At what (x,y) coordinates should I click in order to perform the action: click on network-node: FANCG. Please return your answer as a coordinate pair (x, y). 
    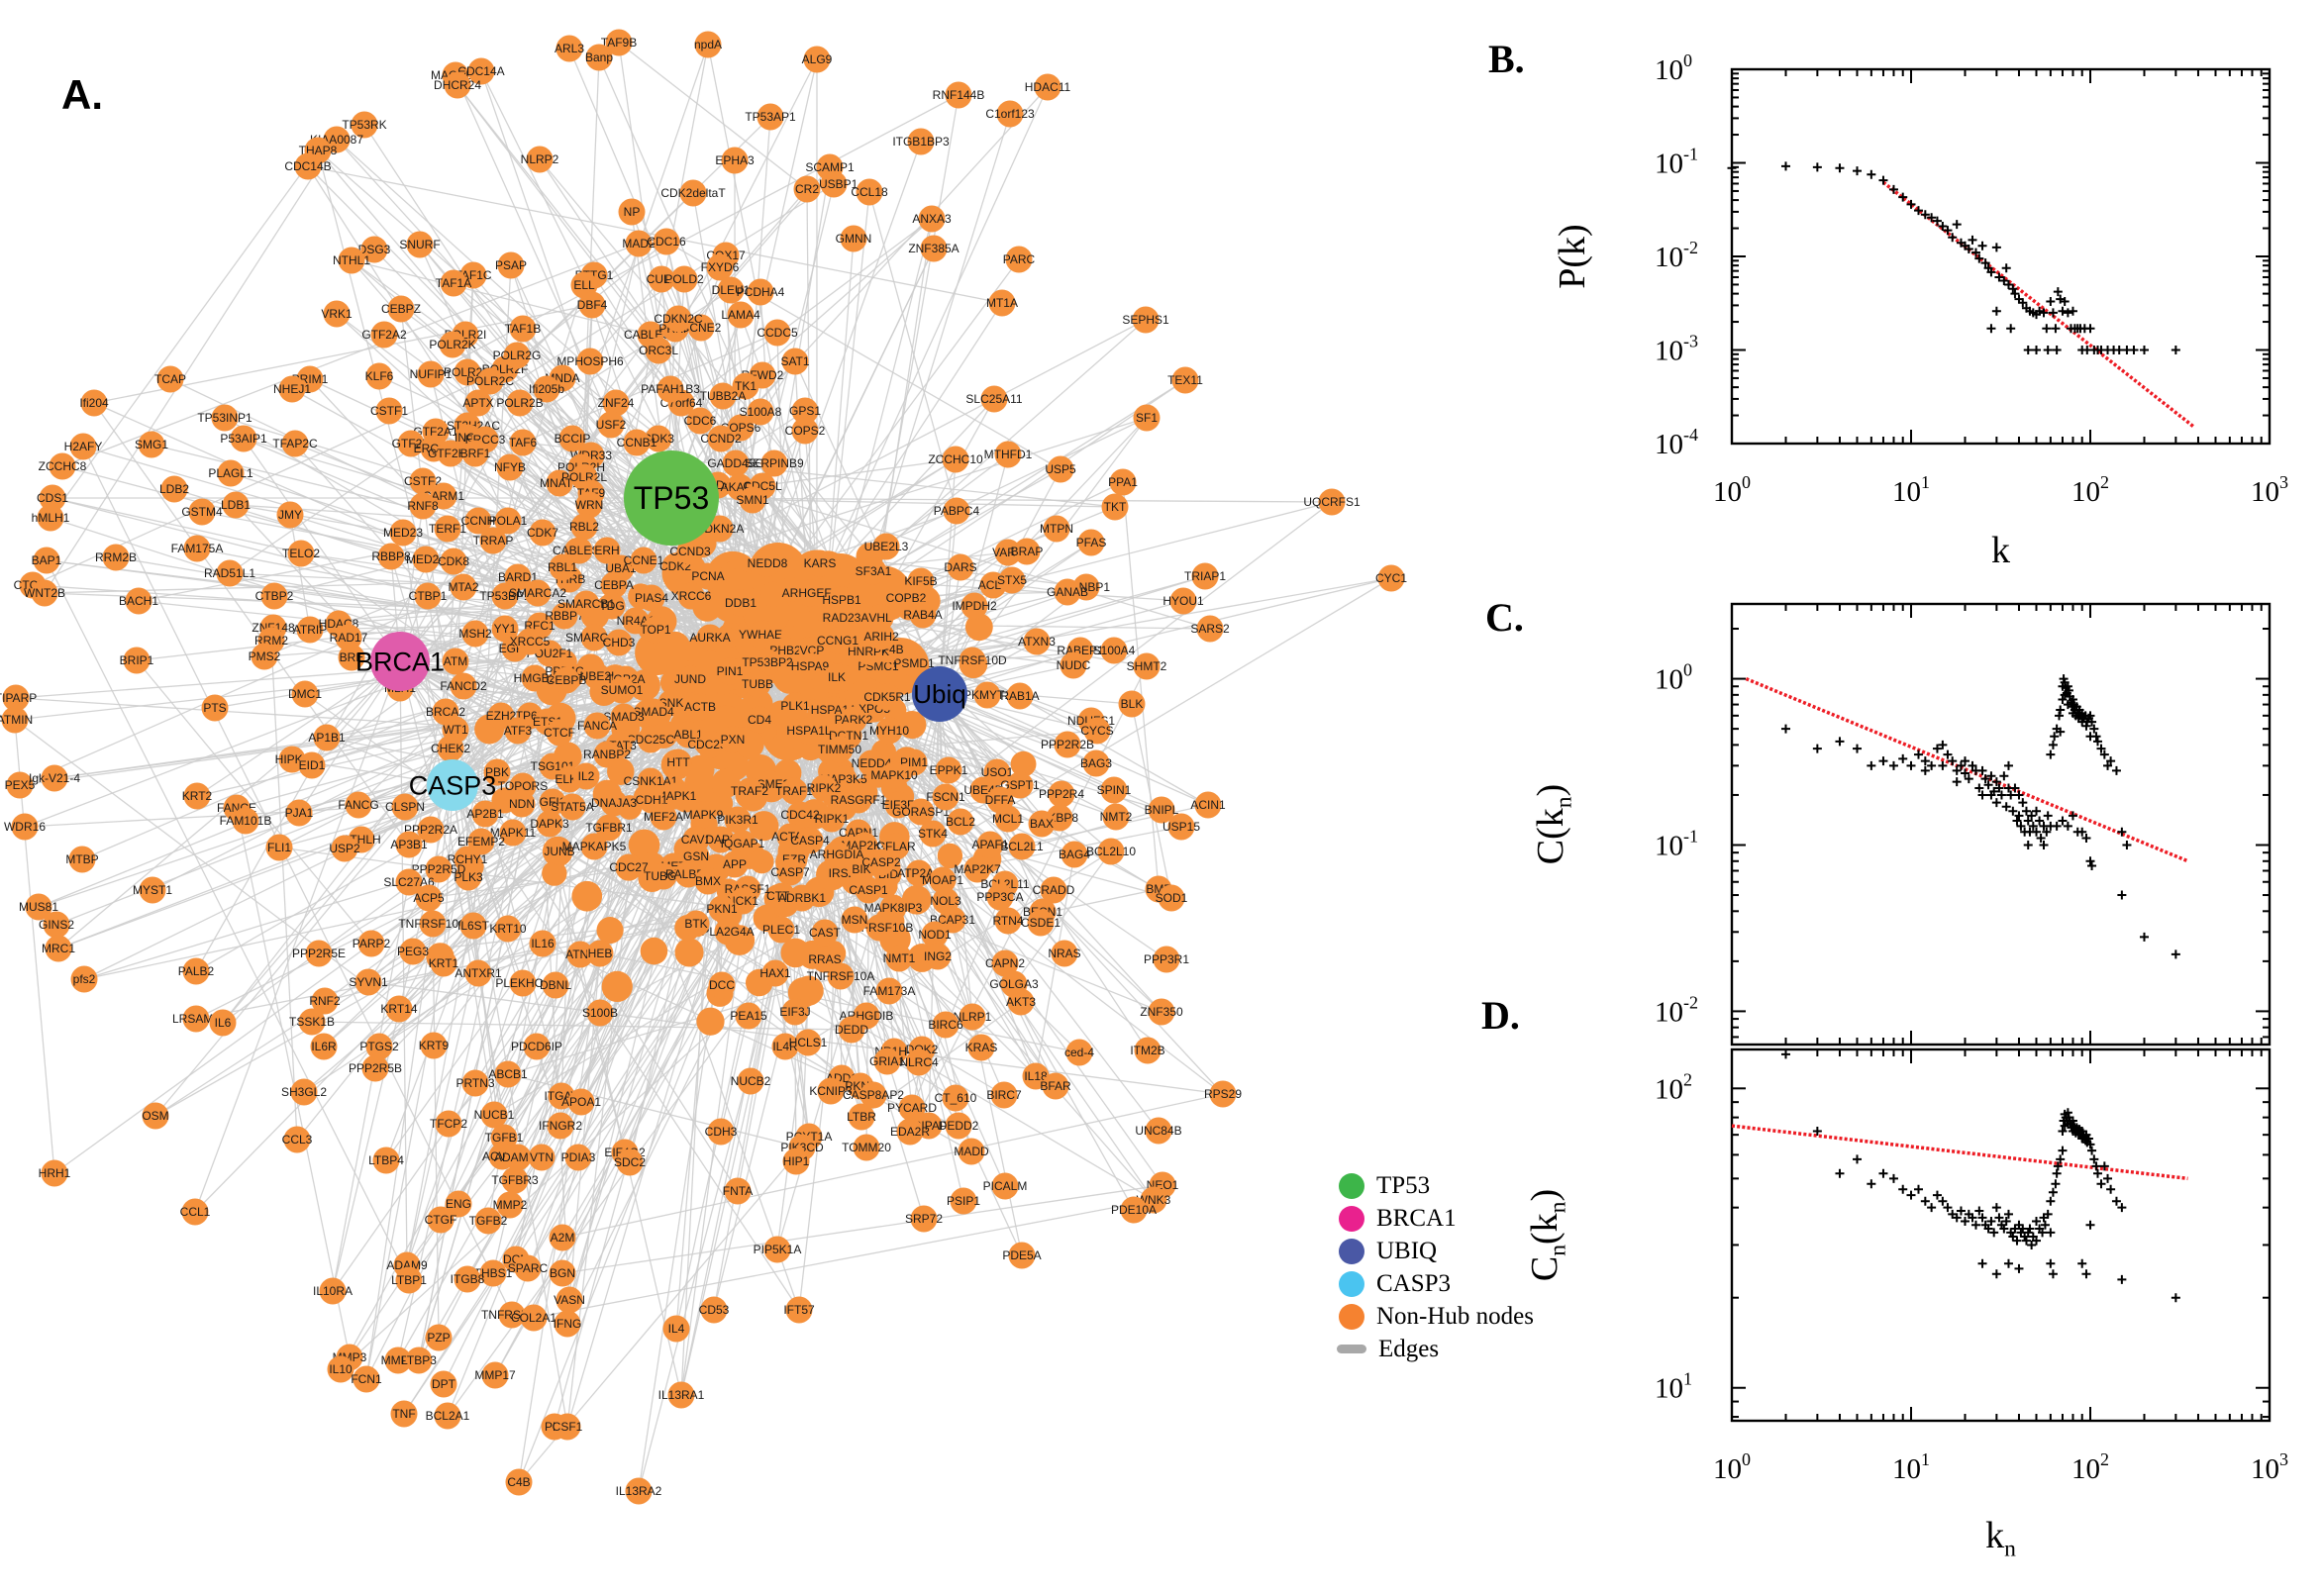
    Looking at the image, I should click on (359, 805).